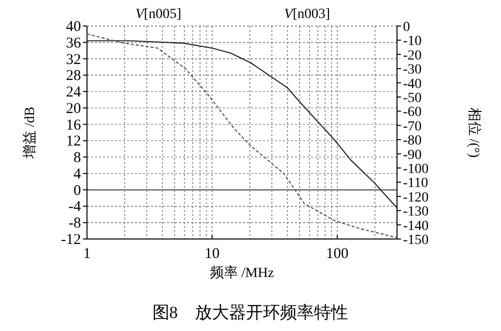 Image resolution: width=501 pixels, height=331 pixels. I want to click on y2-tick-label: -10, so click(412, 42).